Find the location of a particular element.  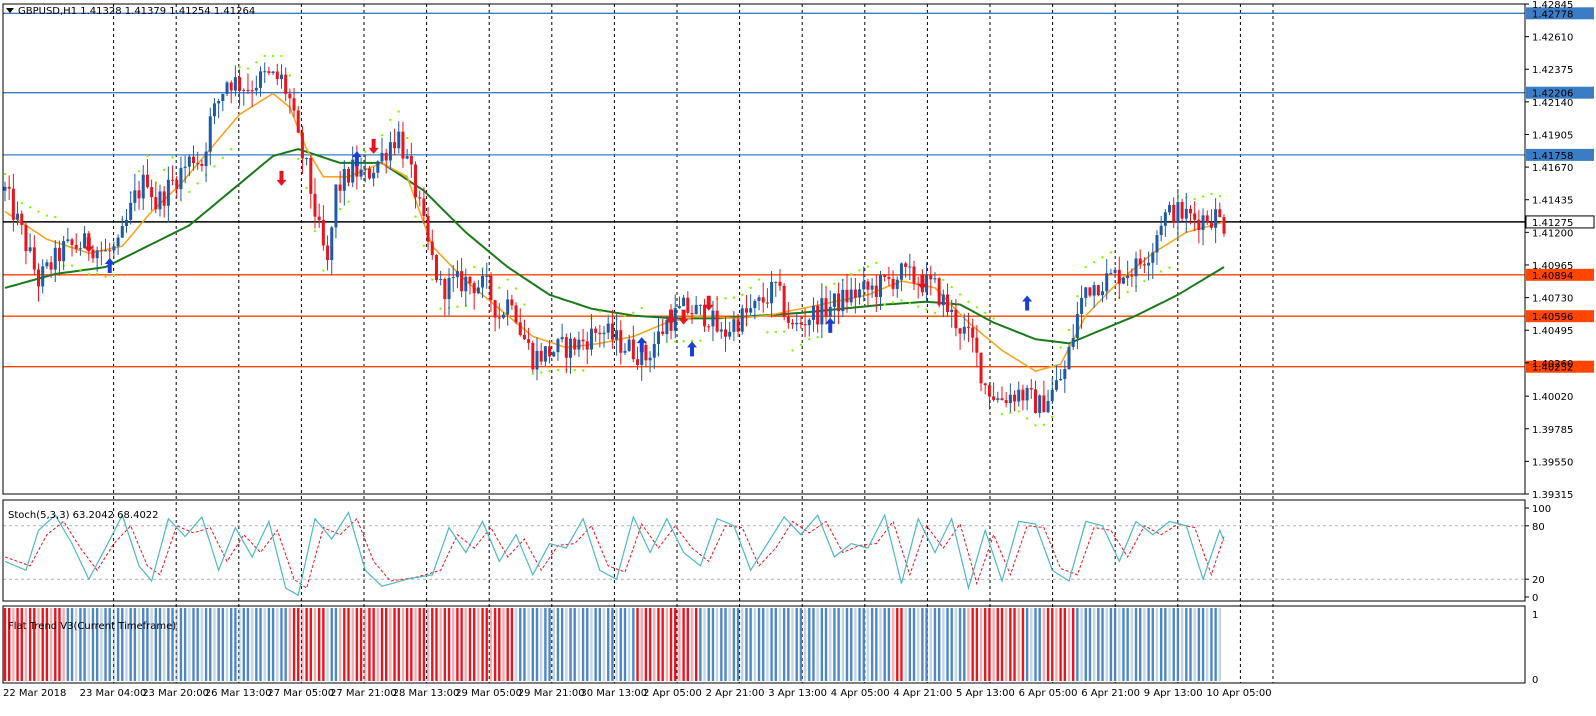

price-level-label: 1.41758 is located at coordinates (1552, 156).